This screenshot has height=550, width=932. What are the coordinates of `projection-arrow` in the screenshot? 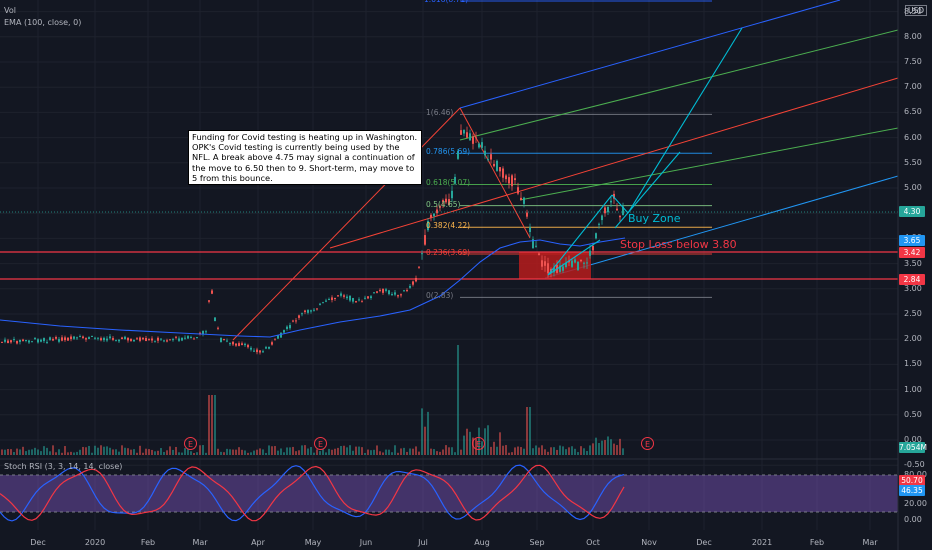 It's located at (685, 120).